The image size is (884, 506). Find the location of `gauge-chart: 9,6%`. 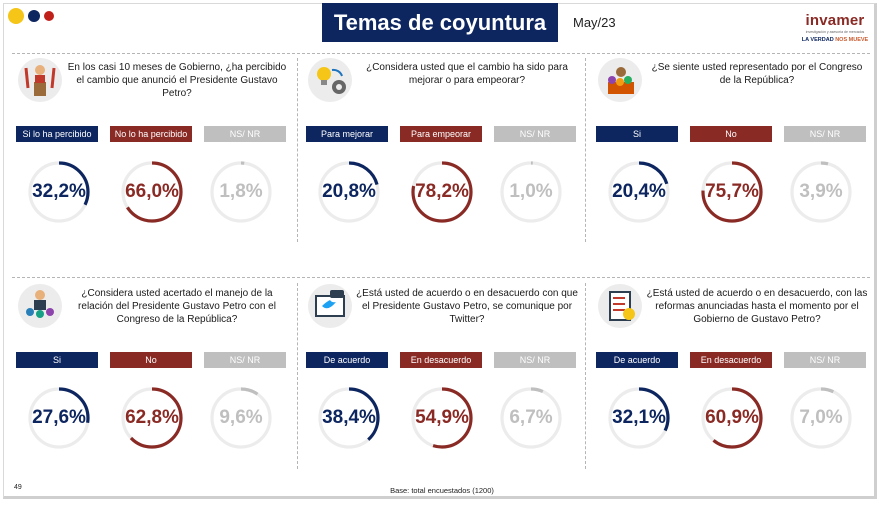

gauge-chart: 9,6% is located at coordinates (241, 418).